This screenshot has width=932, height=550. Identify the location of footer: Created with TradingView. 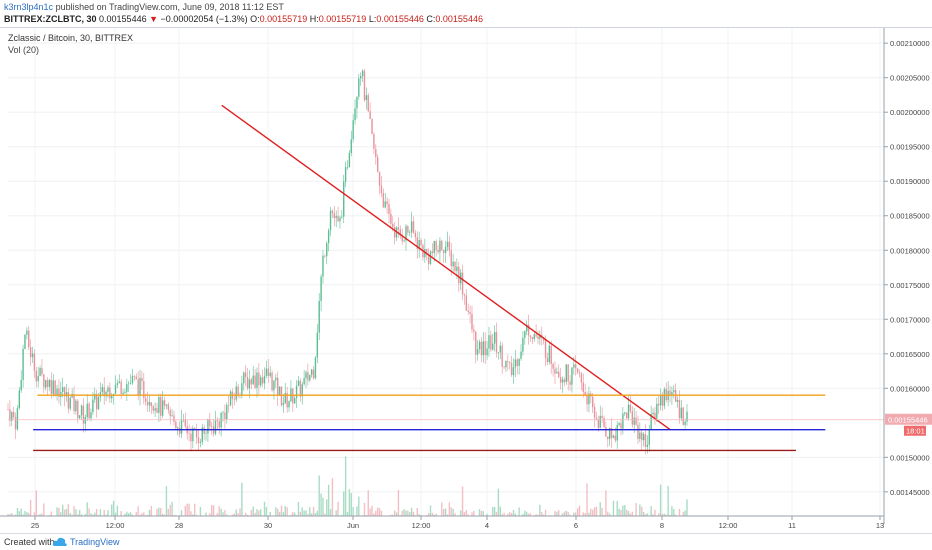
(466, 541).